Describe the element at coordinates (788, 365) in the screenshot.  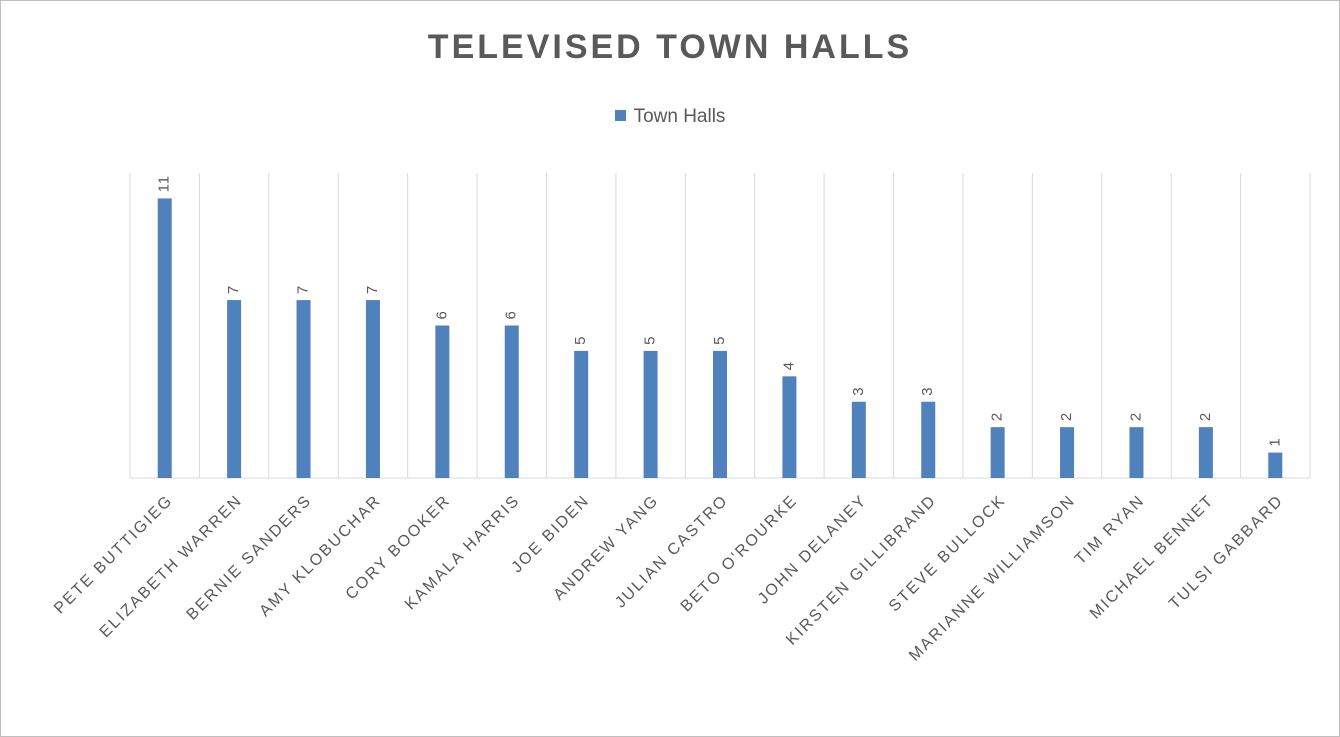
I see `data-label: 4` at that location.